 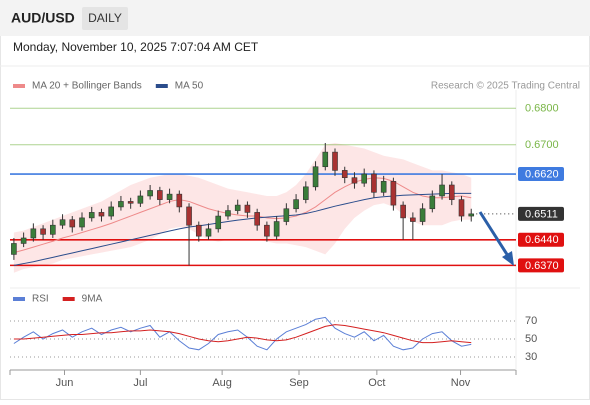 What do you see at coordinates (376, 383) in the screenshot?
I see `x-tick-label: Oct` at bounding box center [376, 383].